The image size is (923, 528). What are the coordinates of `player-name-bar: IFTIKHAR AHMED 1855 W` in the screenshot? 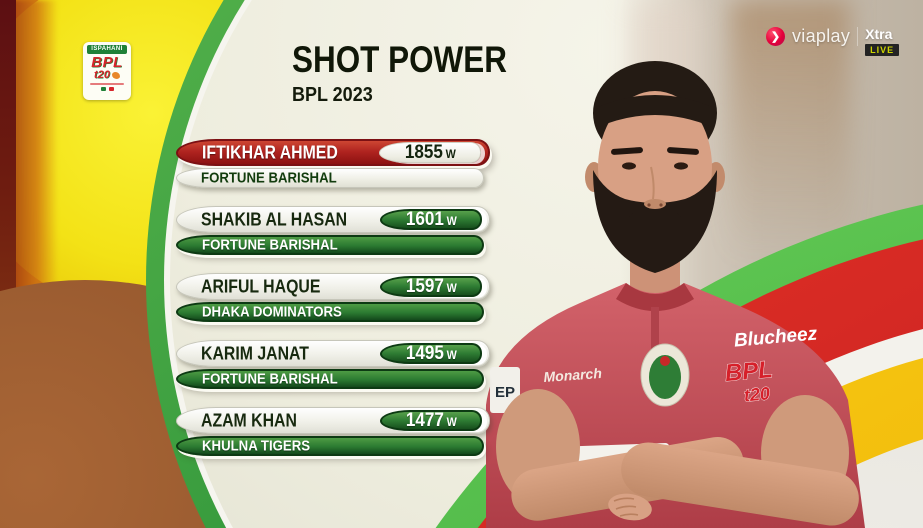 It's located at (333, 152).